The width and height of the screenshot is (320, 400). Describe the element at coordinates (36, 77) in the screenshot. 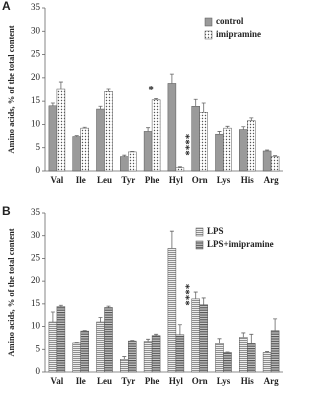

I see `y-tick-label: 20` at that location.